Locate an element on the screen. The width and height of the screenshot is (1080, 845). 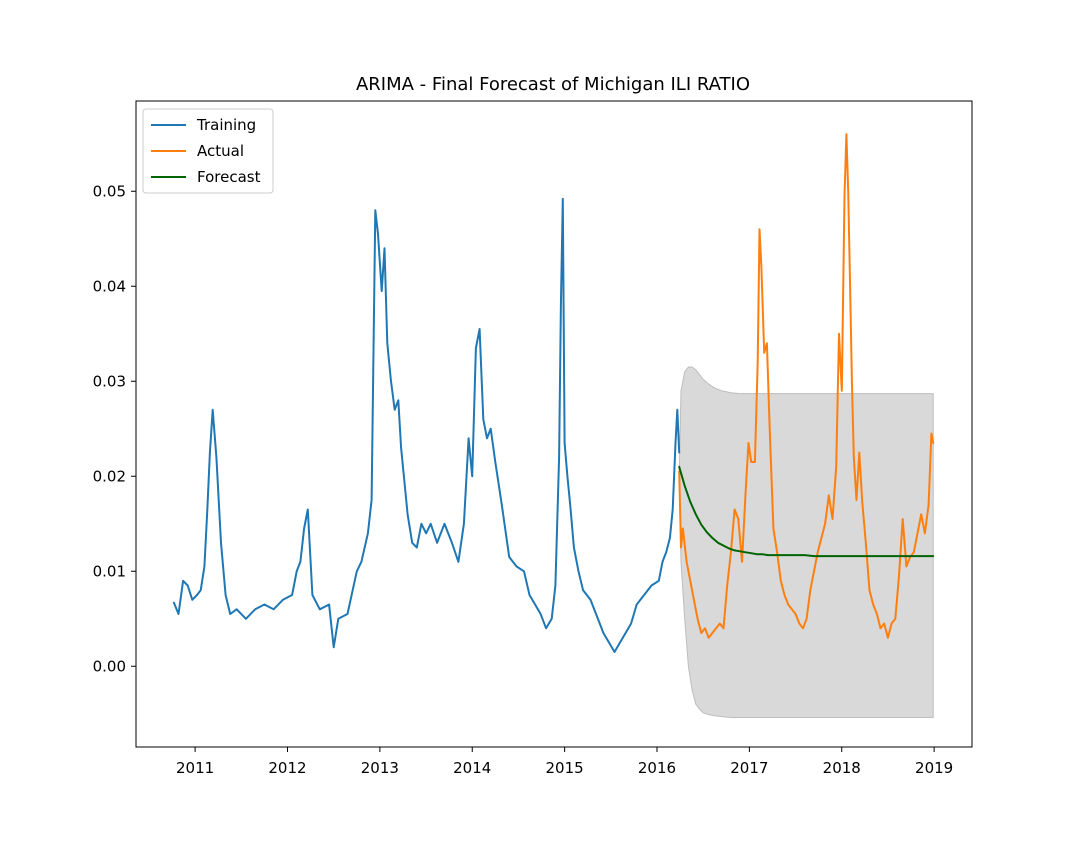
x-tick-label: 2019 is located at coordinates (934, 768).